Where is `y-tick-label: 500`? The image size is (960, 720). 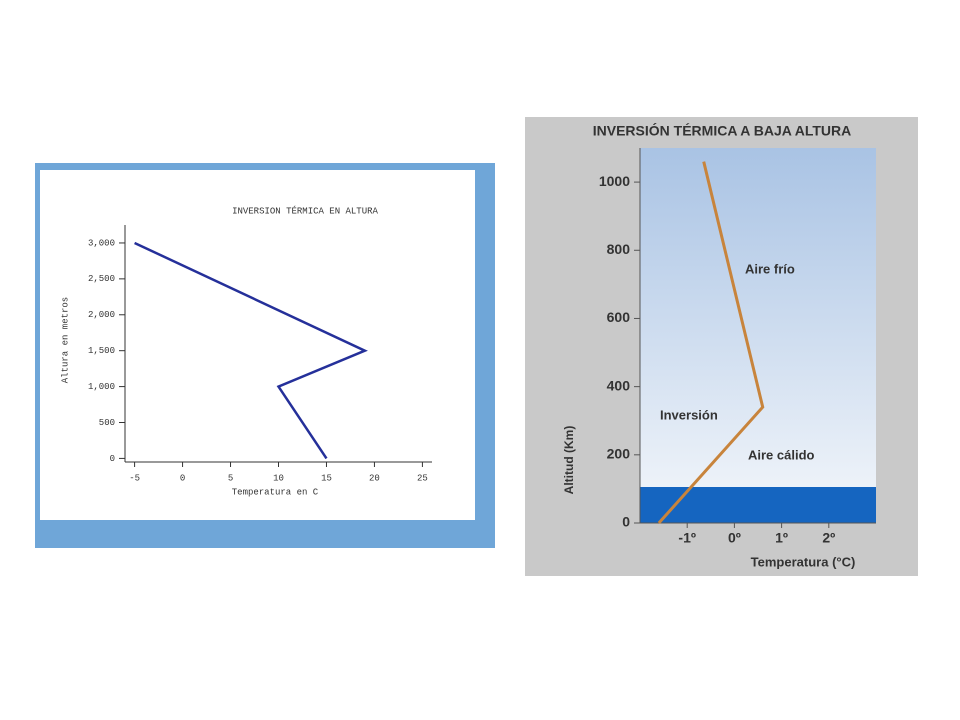 y-tick-label: 500 is located at coordinates (107, 423).